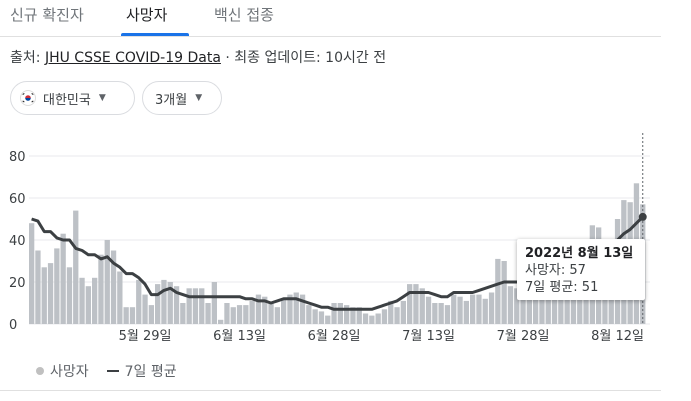 The width and height of the screenshot is (691, 401). Describe the element at coordinates (47, 15) in the screenshot. I see `tab-new-cases: 신규 확진자` at that location.